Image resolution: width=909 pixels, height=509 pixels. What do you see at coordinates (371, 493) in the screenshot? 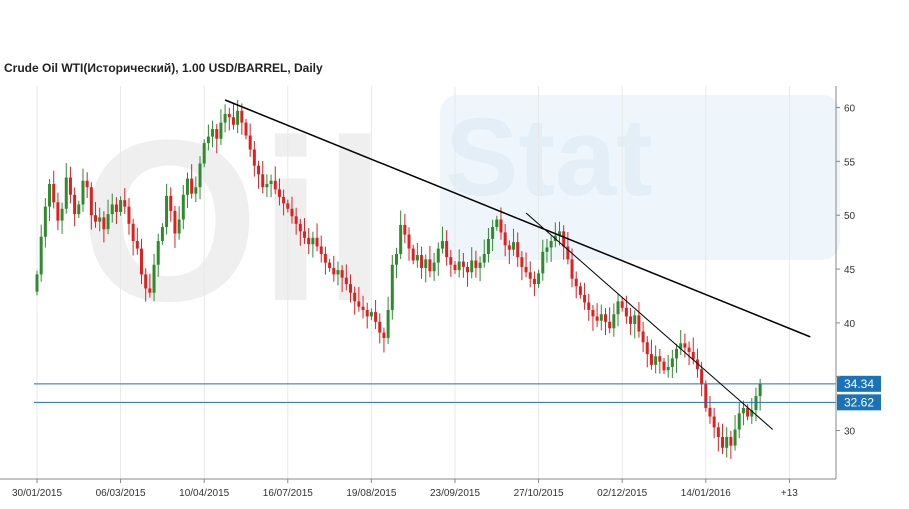
I see `x-tick-label: 19/08/2015` at bounding box center [371, 493].